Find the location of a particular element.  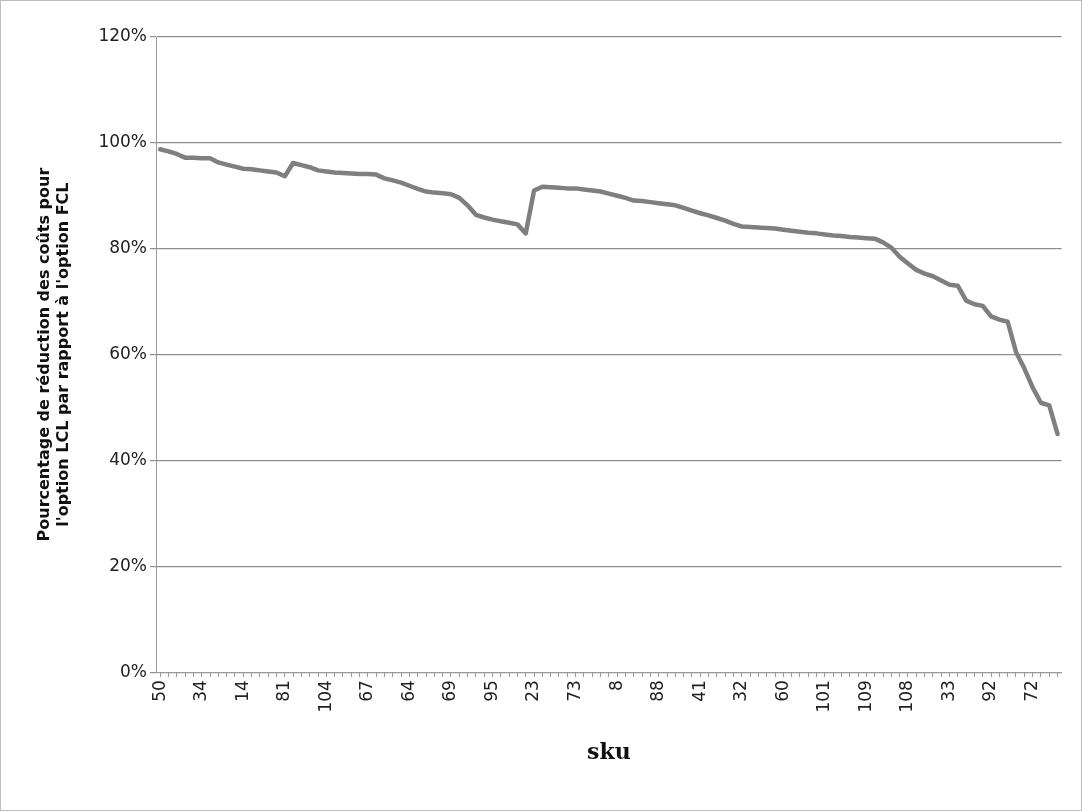

x-tick-label: 67 is located at coordinates (366, 691).